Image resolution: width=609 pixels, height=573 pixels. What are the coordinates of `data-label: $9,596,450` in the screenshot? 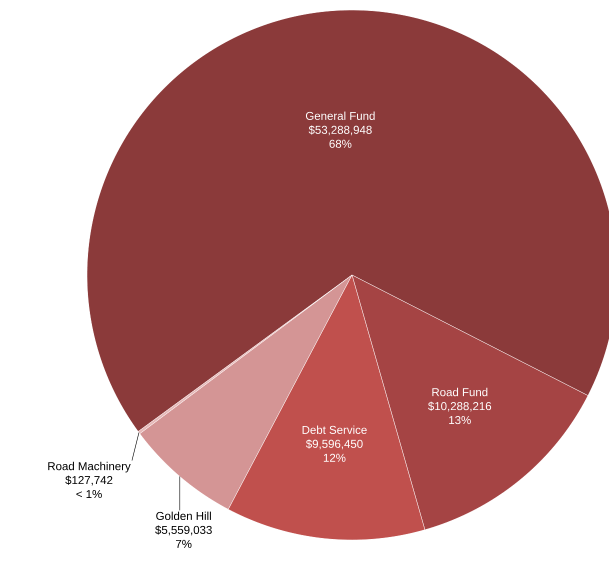 It's located at (334, 444).